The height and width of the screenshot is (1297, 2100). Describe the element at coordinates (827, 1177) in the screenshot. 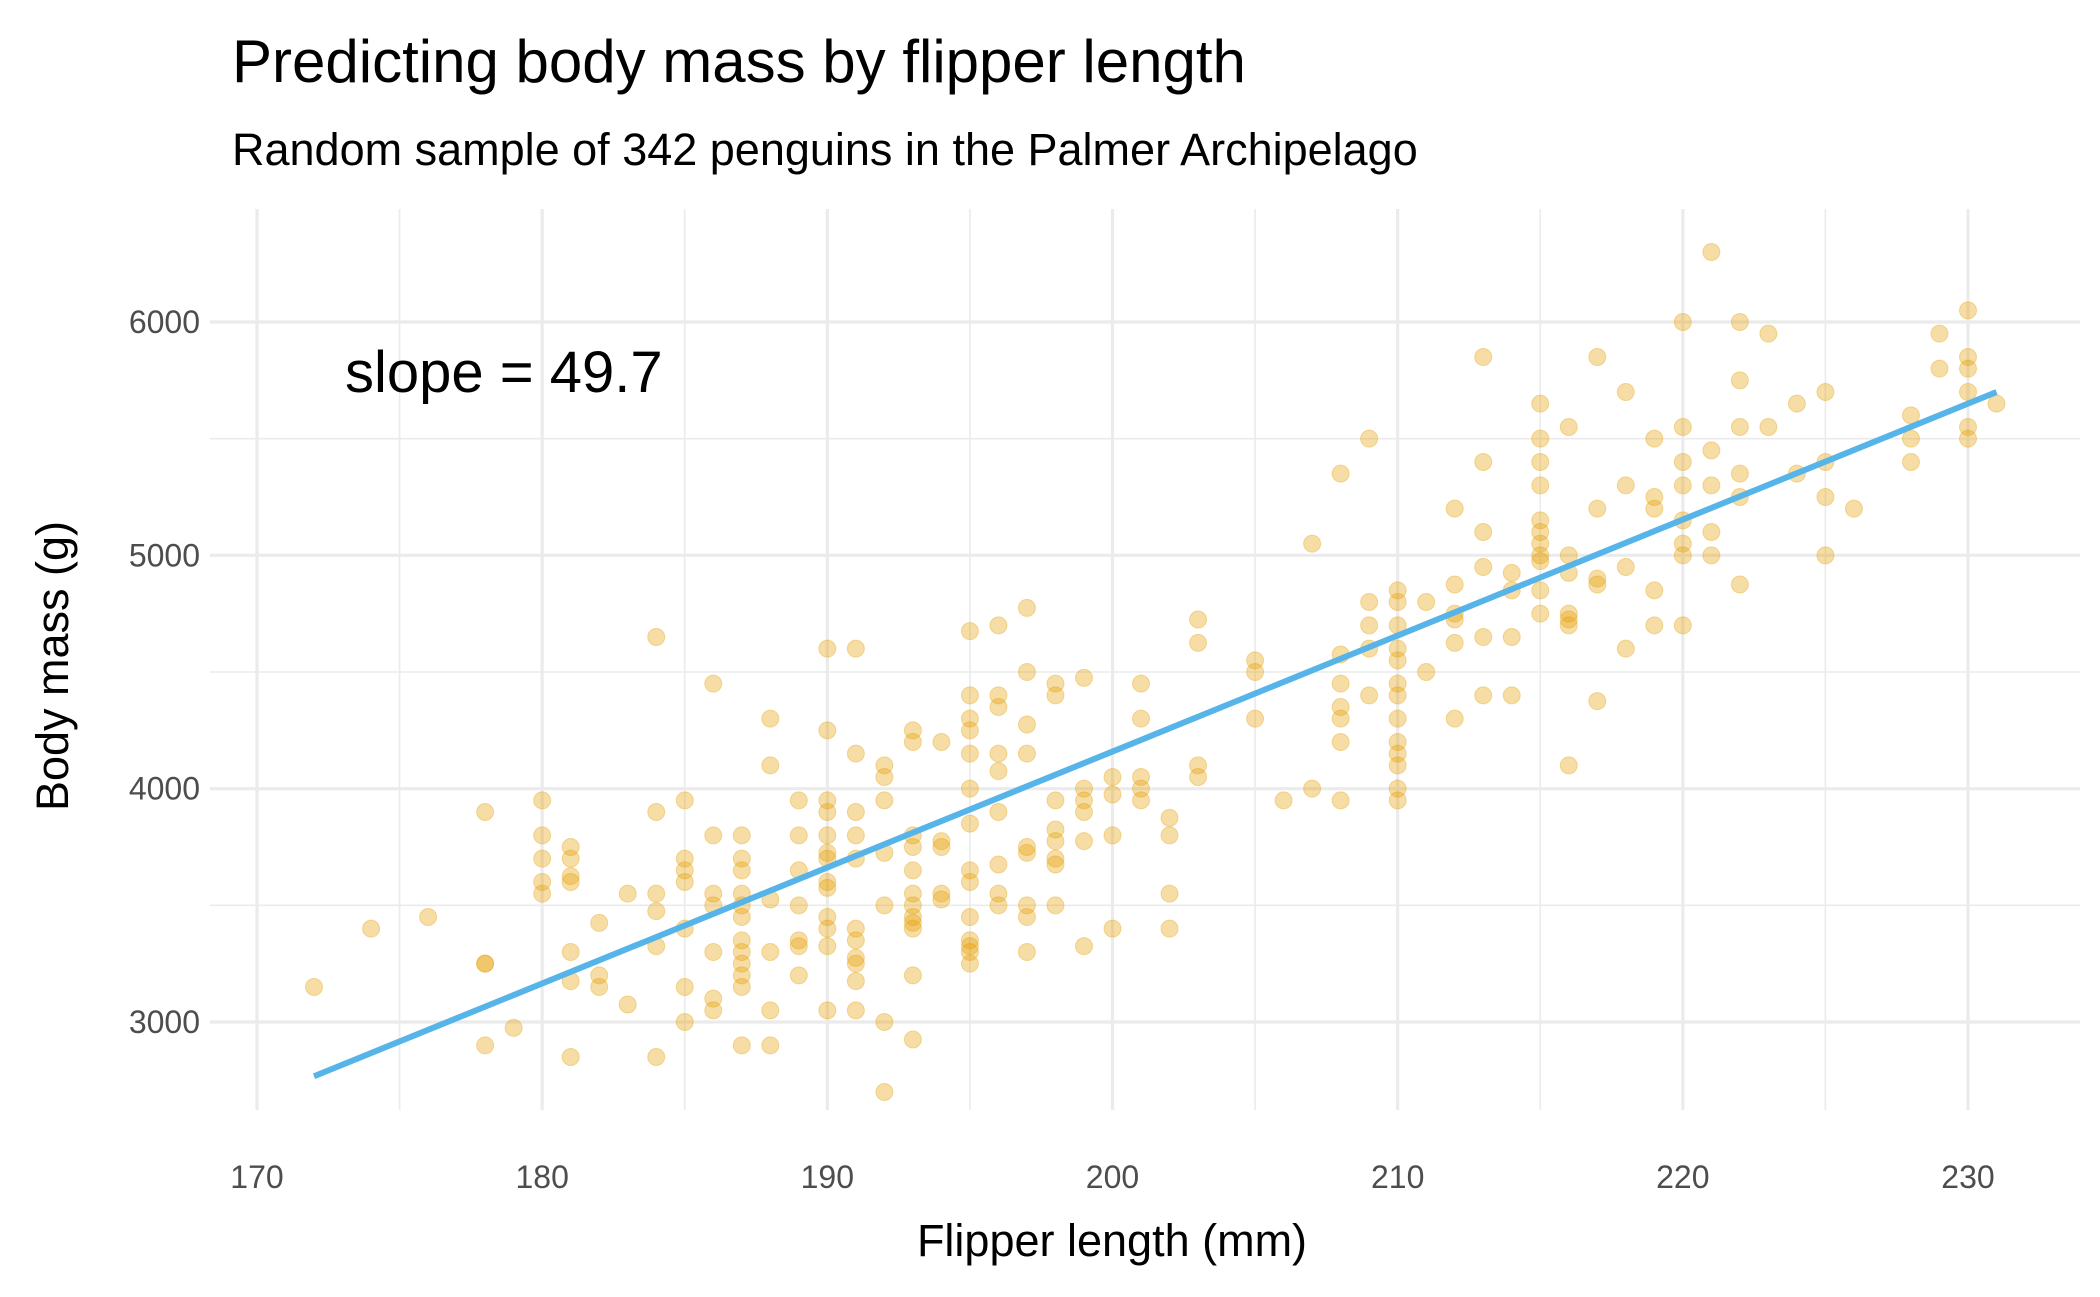

I see `x-tick-label: 190` at that location.